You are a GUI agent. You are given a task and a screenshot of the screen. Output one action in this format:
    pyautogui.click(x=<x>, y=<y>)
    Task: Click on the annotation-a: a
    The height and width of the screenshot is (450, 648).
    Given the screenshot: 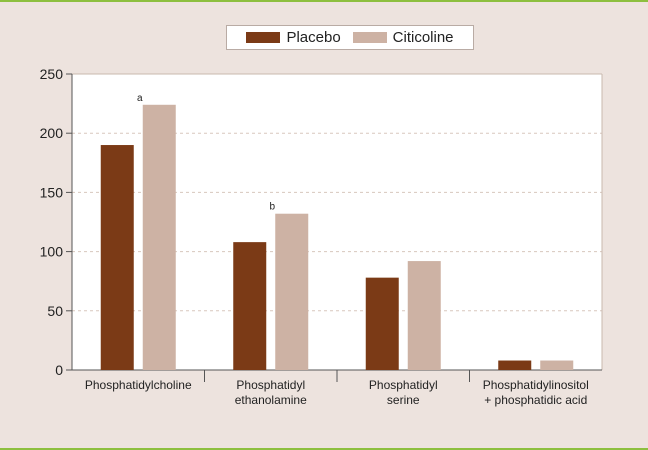 What is the action you would take?
    pyautogui.click(x=140, y=98)
    